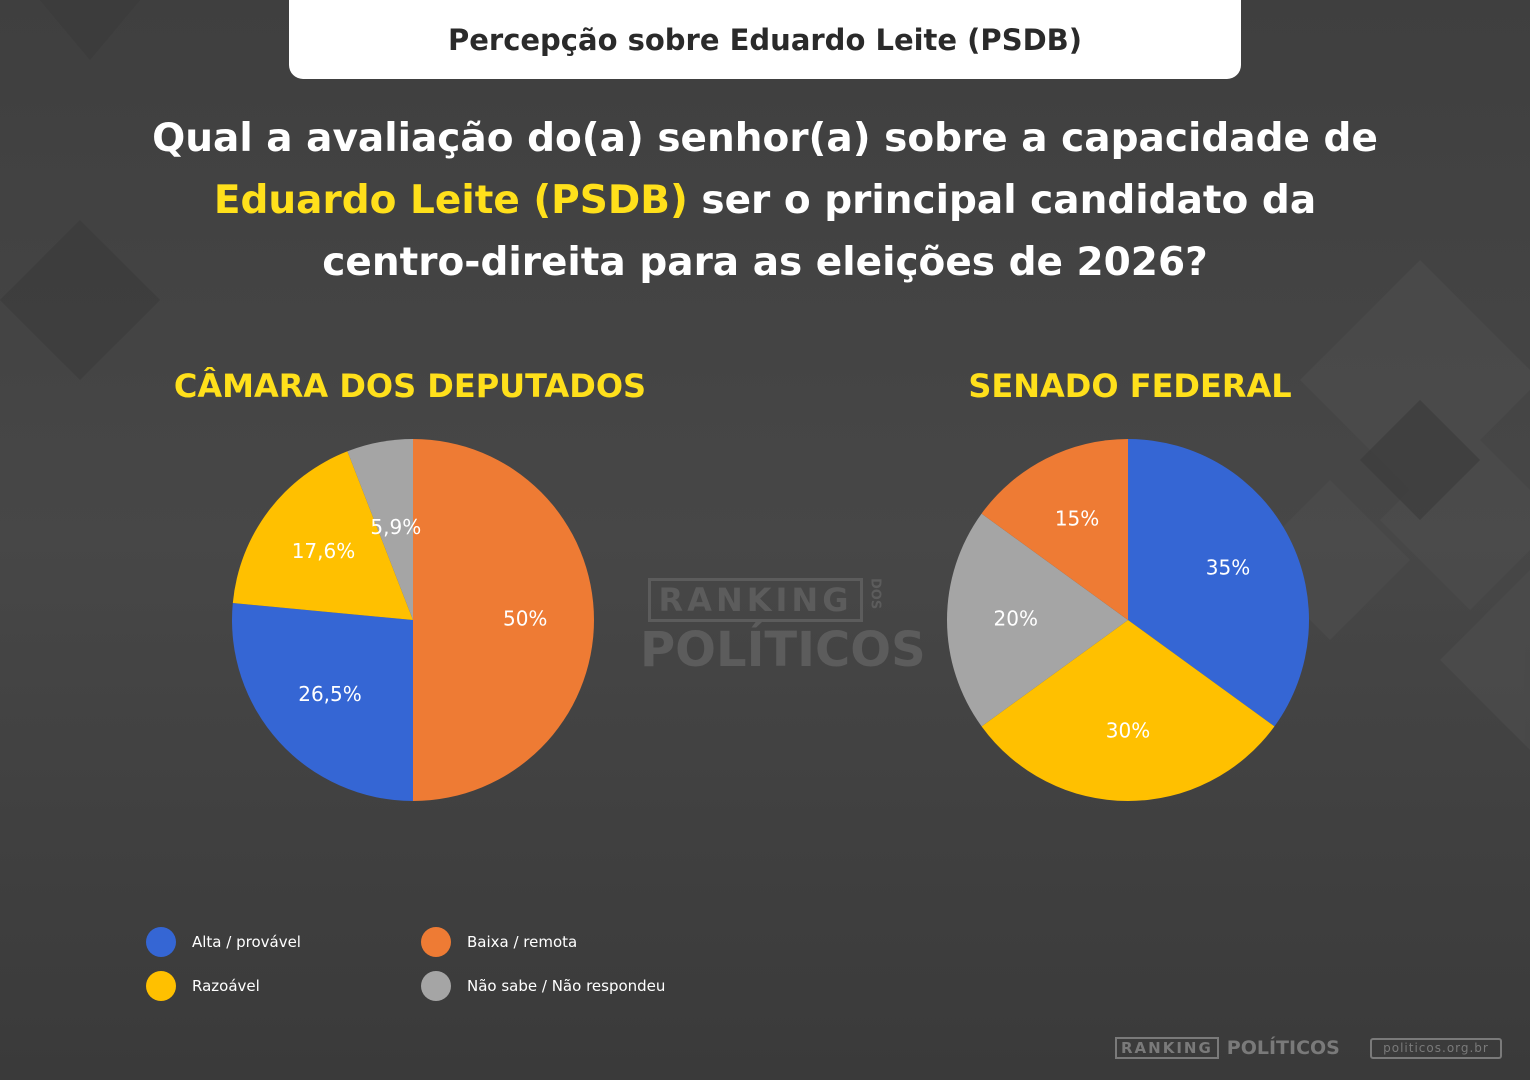  What do you see at coordinates (525, 619) in the screenshot?
I see `pie-slice-label: 50%` at bounding box center [525, 619].